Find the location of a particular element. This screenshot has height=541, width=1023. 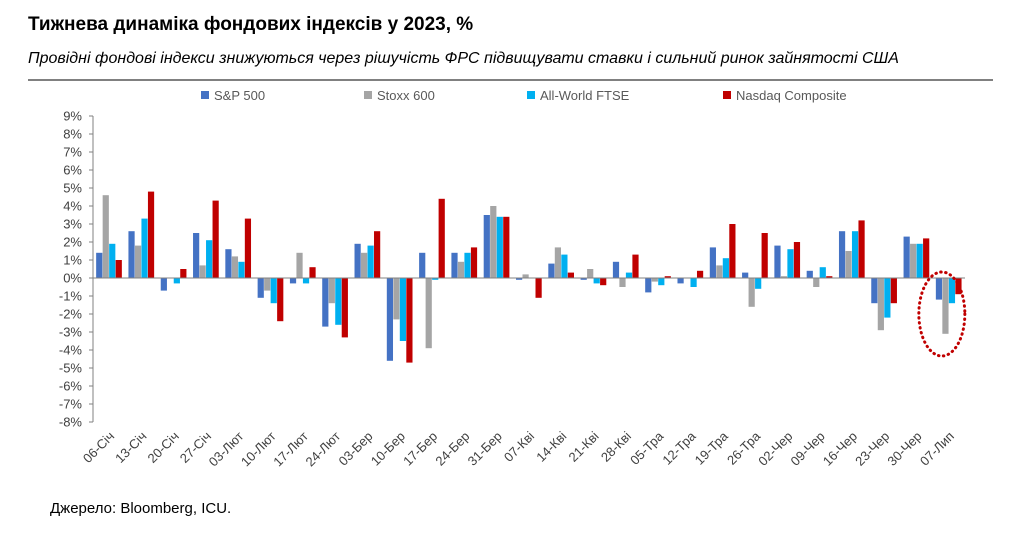

x-tick-label-23: 16-Чер is located at coordinates (840, 449).